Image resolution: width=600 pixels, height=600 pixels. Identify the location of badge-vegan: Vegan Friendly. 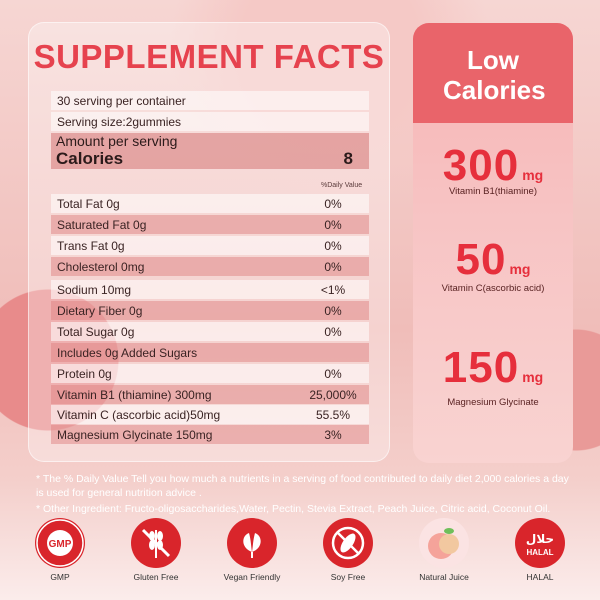
(252, 550).